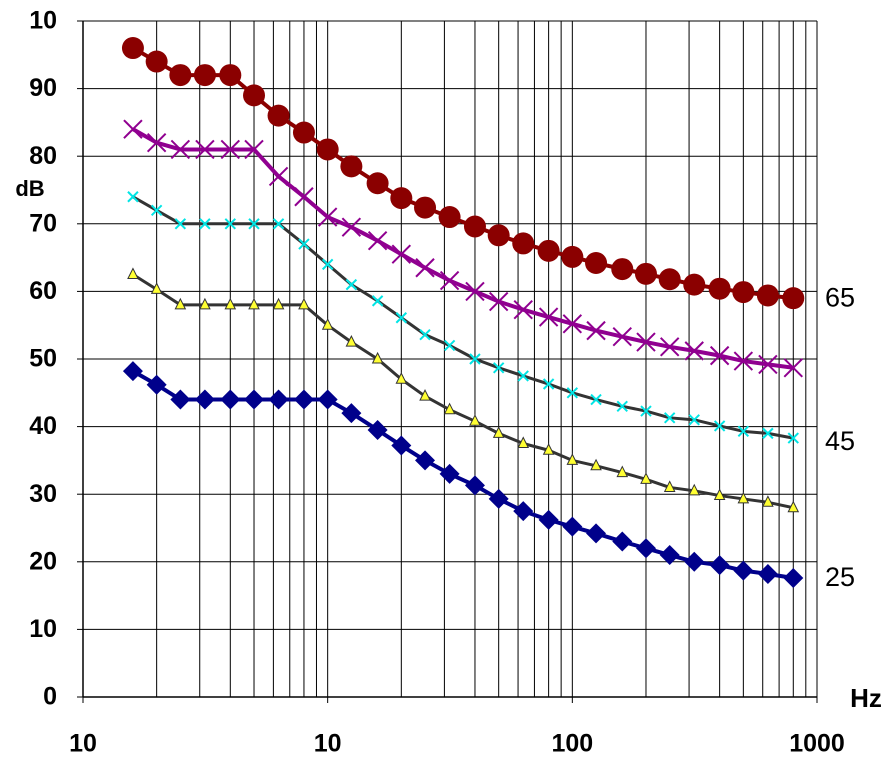 This screenshot has height=758, width=890. What do you see at coordinates (43, 88) in the screenshot?
I see `y-tick-label: 90` at bounding box center [43, 88].